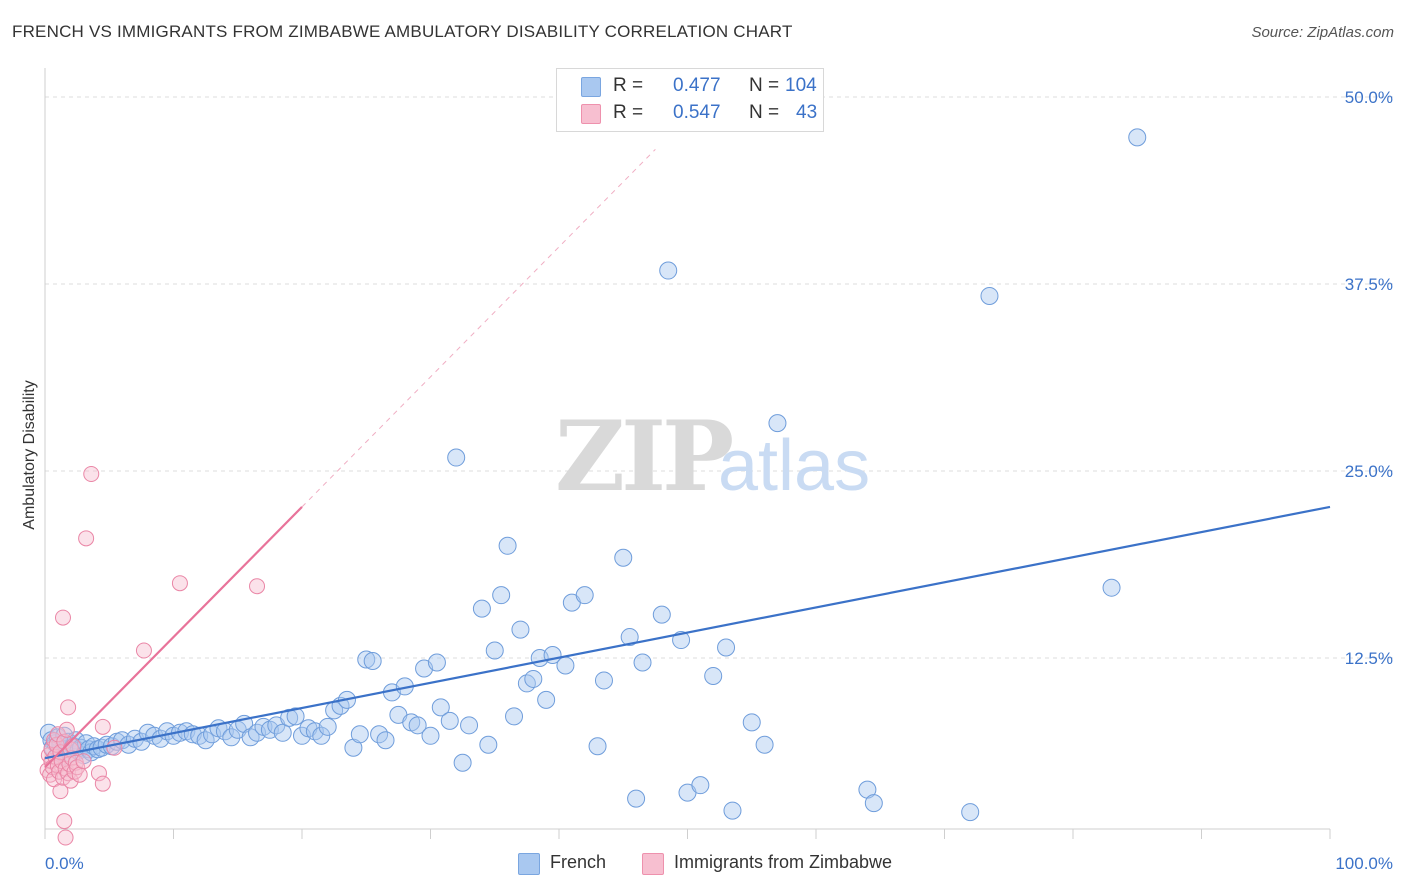 Image resolution: width=1406 pixels, height=892 pixels. What do you see at coordinates (653, 864) in the screenshot?
I see `bottom-legend-swatch-zimbabwe` at bounding box center [653, 864].